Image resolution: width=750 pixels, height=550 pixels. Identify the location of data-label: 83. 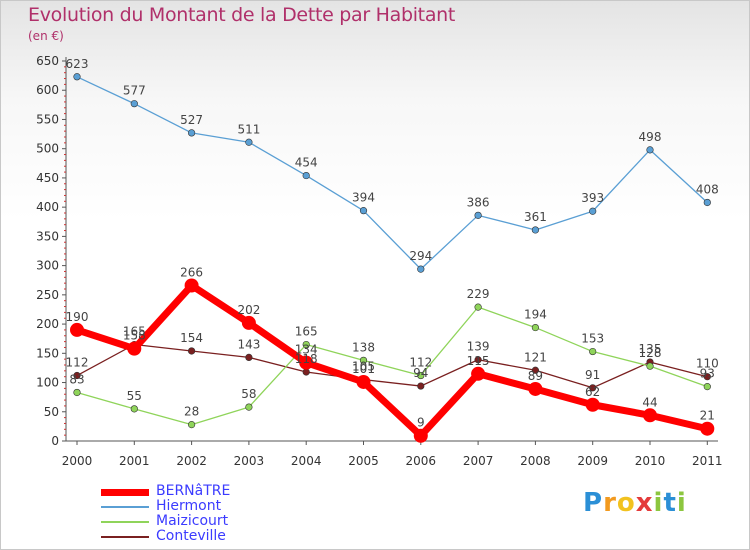
(76, 379).